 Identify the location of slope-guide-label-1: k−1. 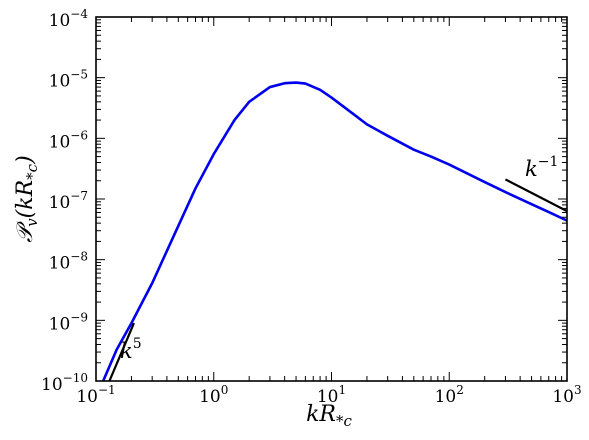
(541, 167).